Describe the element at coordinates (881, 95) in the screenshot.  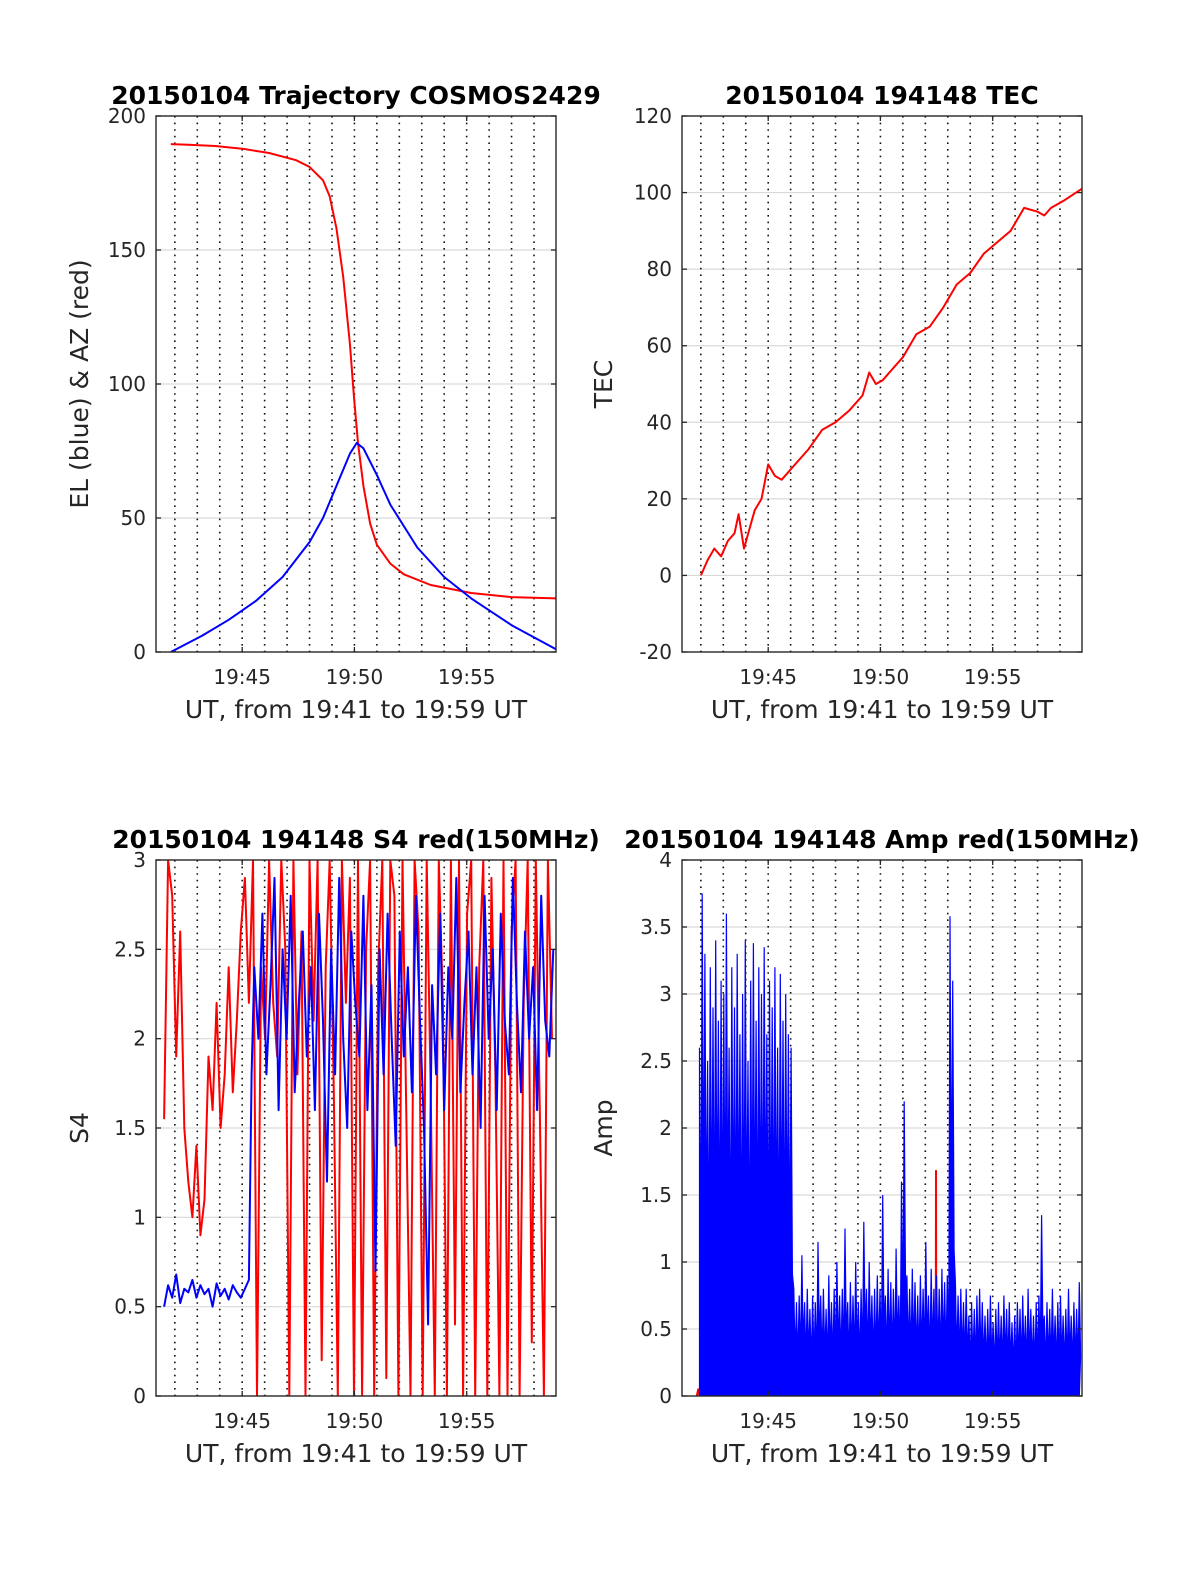
I see `chart-2-title: 20150104 194148 TEC` at that location.